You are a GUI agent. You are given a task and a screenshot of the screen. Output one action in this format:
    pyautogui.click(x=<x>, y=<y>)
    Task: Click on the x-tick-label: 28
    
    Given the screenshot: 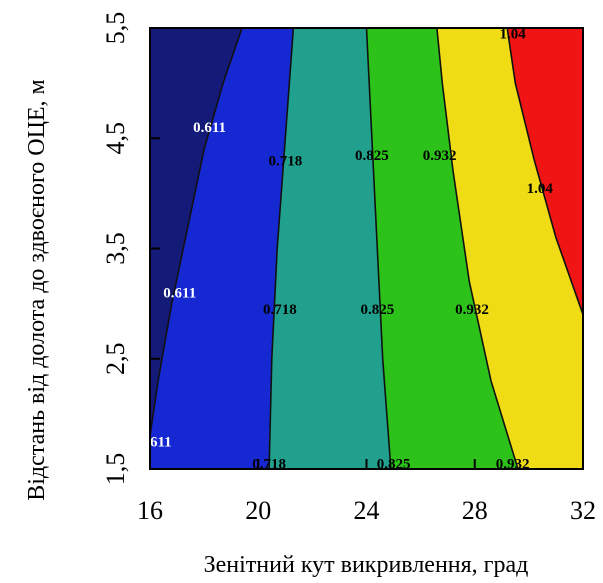 What is the action you would take?
    pyautogui.click(x=475, y=510)
    